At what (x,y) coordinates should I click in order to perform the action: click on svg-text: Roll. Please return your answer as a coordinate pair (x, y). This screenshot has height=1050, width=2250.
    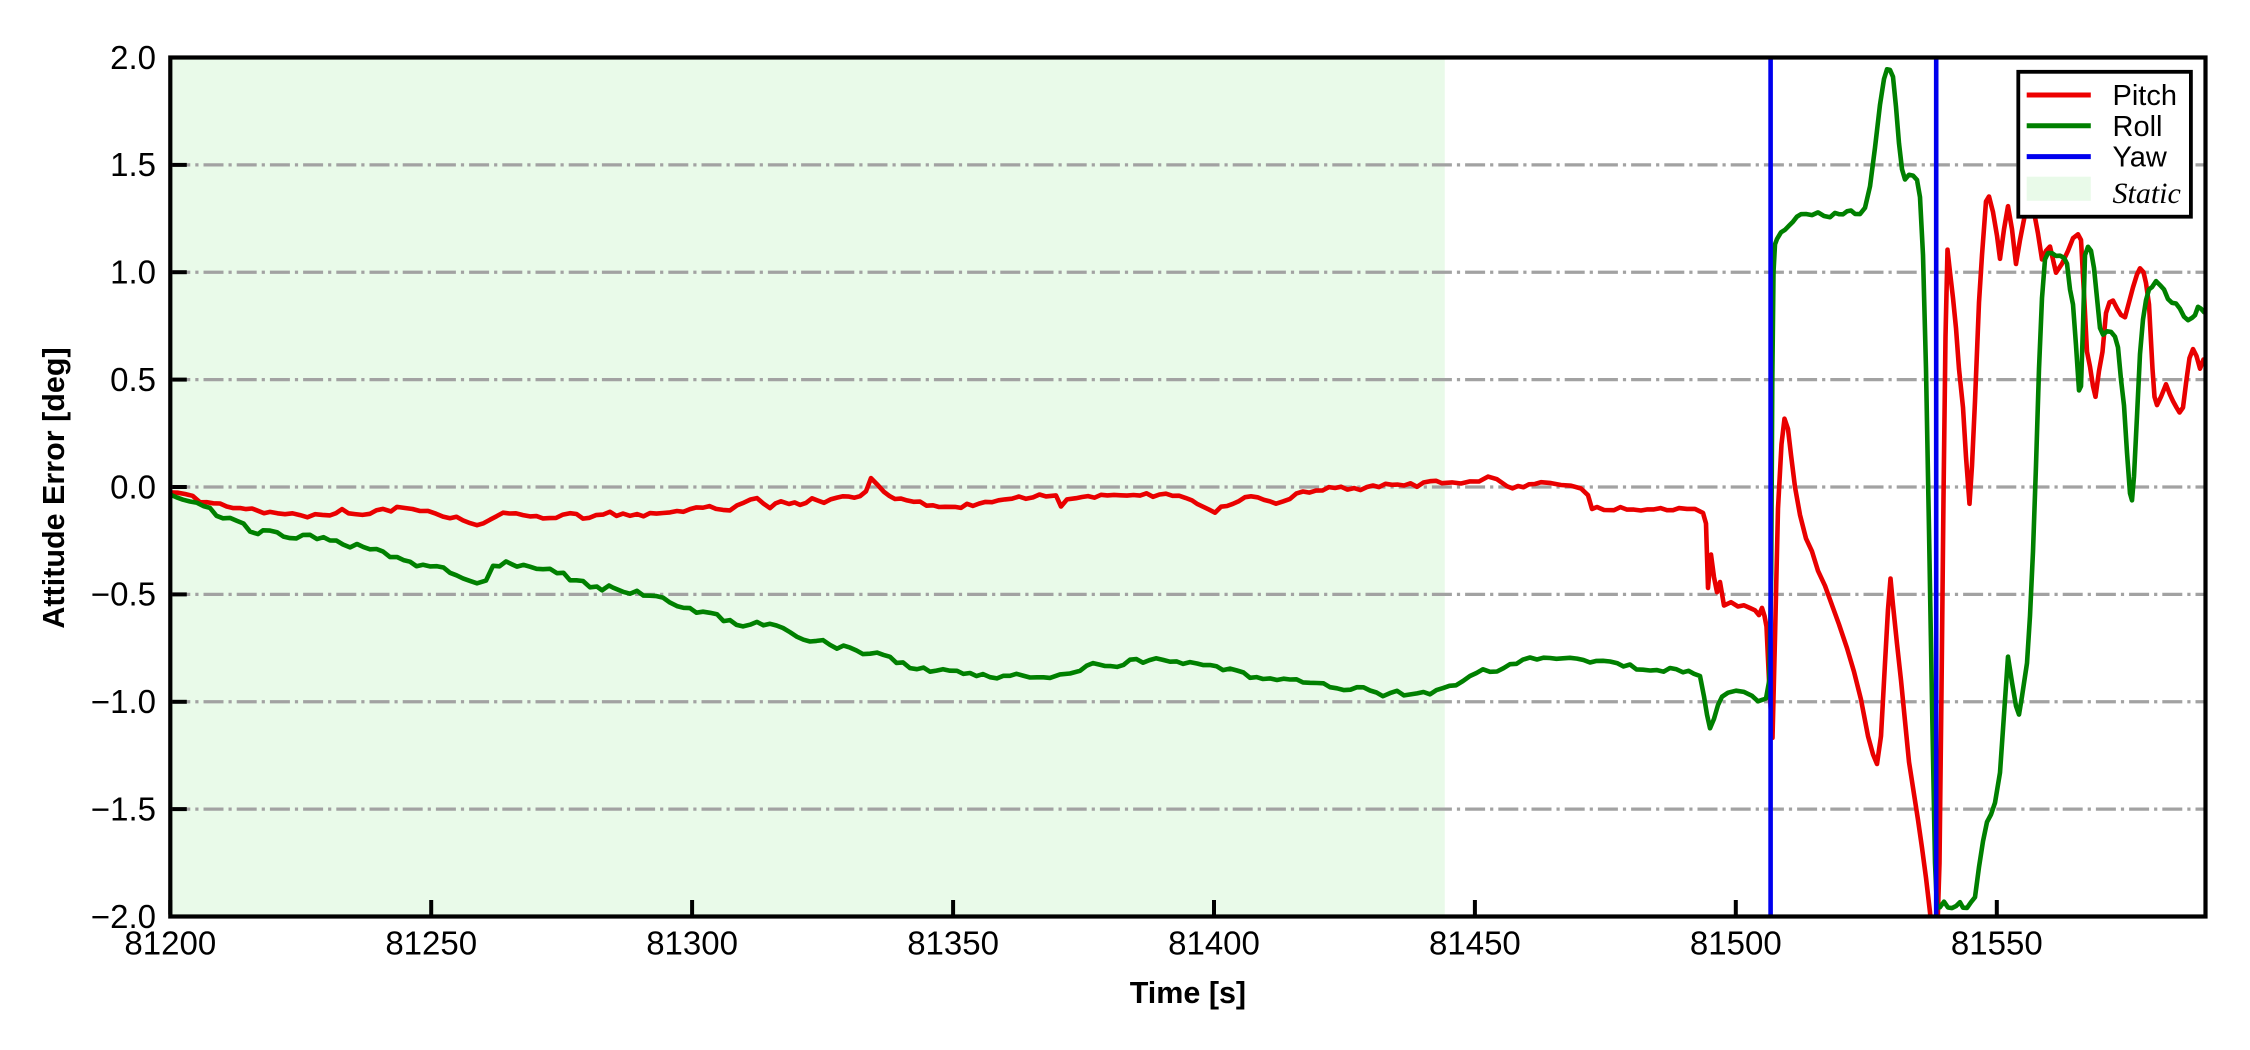
    Looking at the image, I should click on (2138, 127).